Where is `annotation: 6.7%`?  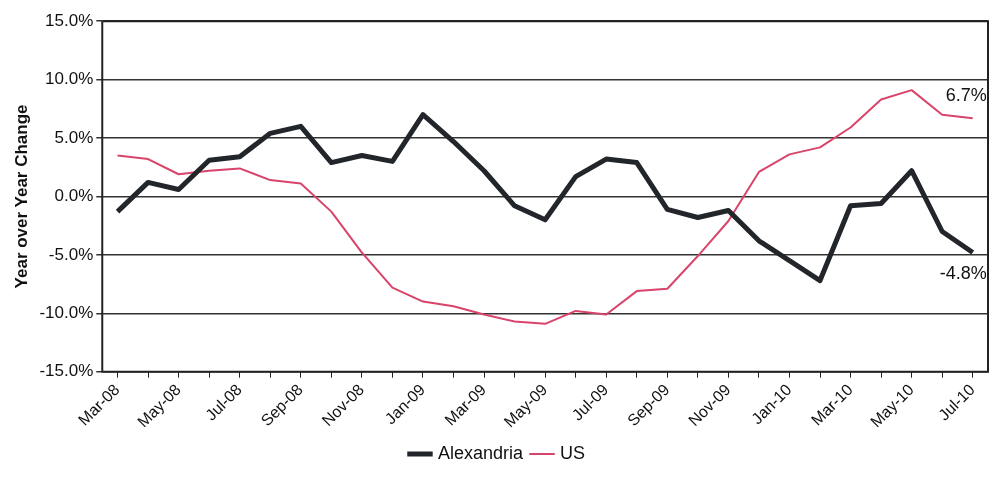 annotation: 6.7% is located at coordinates (966, 95).